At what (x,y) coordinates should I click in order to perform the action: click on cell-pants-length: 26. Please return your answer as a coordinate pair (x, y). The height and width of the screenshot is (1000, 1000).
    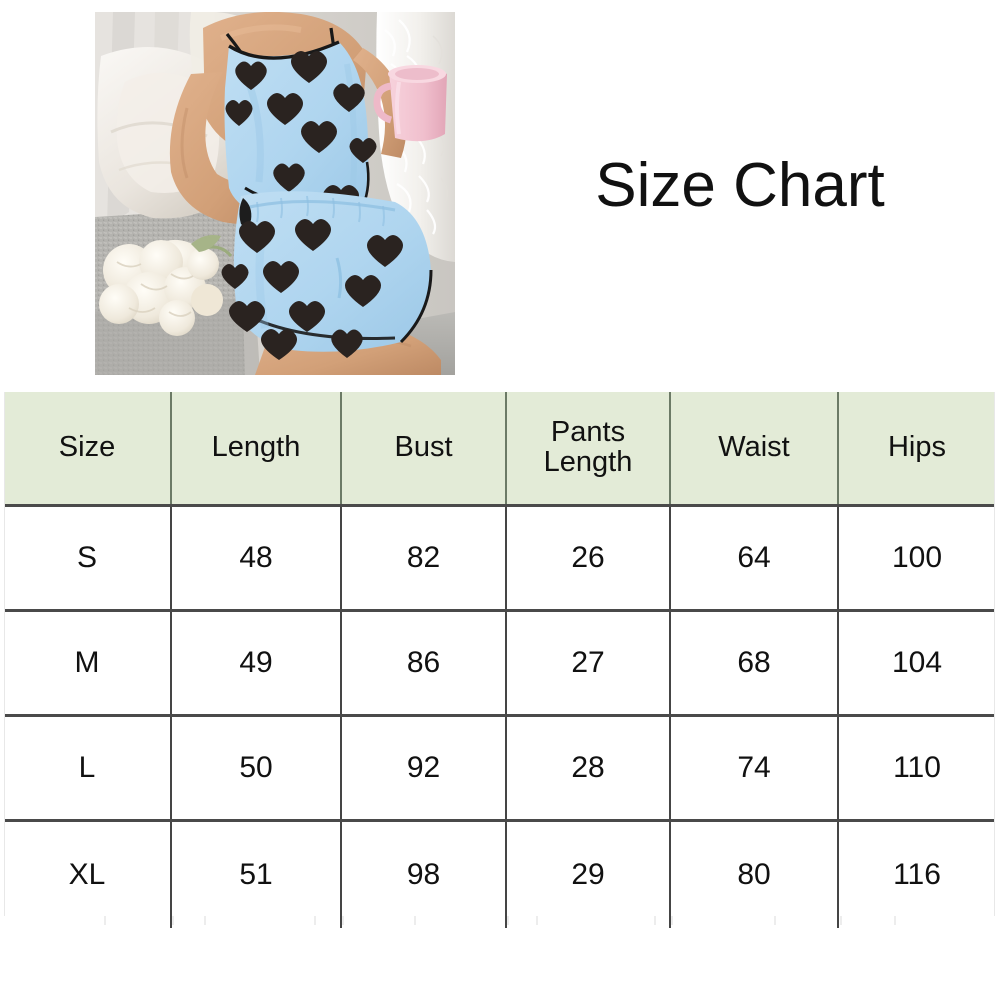
    Looking at the image, I should click on (588, 558).